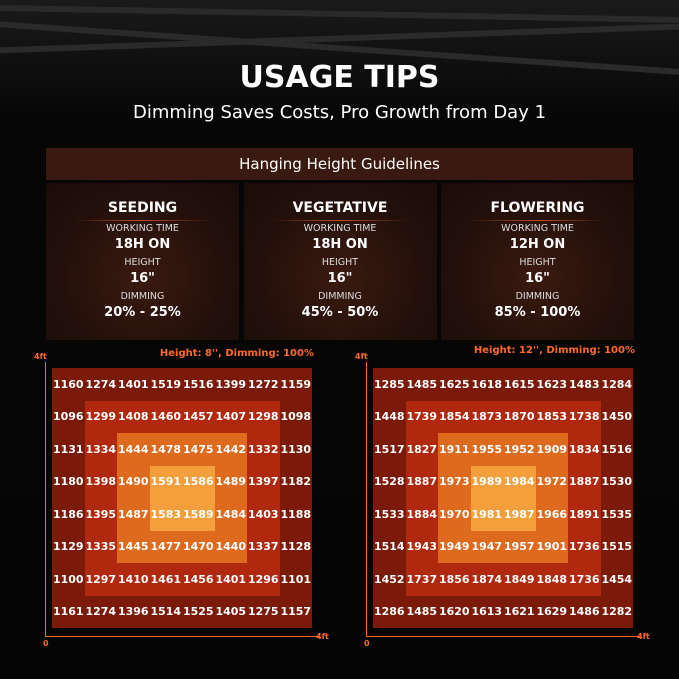  Describe the element at coordinates (100, 416) in the screenshot. I see `ppfd-cell: 1299` at that location.